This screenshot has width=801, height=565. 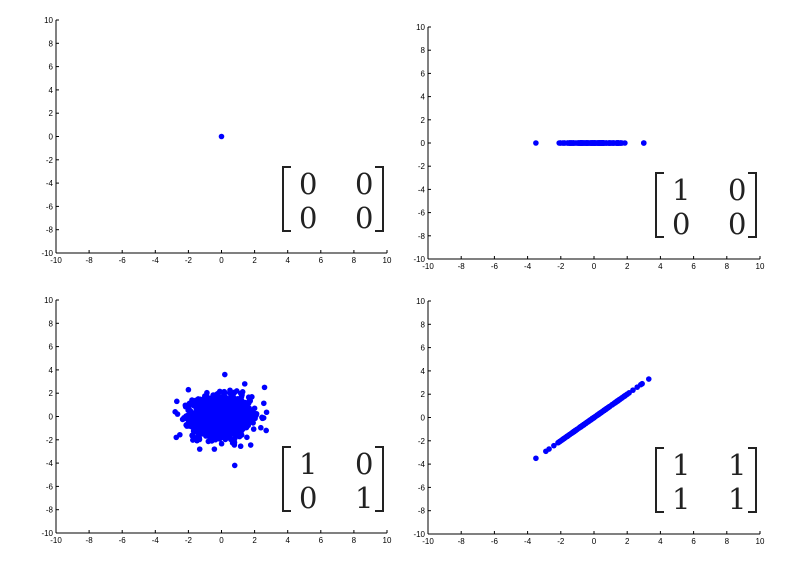 What do you see at coordinates (333, 480) in the screenshot?
I see `matrix-annotation: 1 00 1` at bounding box center [333, 480].